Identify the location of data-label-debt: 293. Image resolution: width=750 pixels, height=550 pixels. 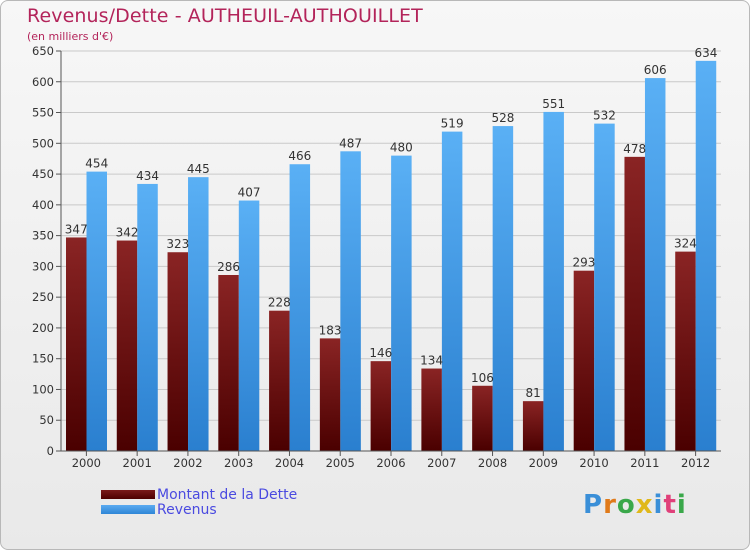
(583, 263).